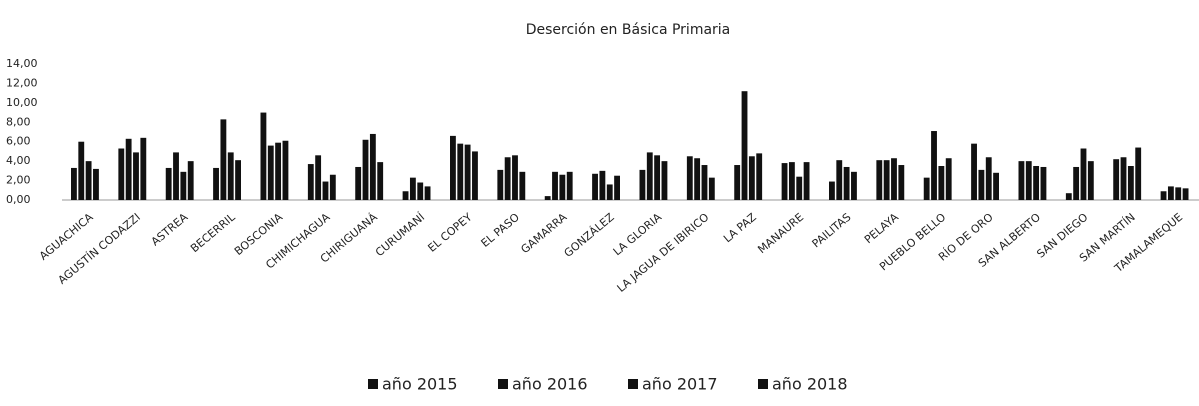 This screenshot has height=406, width=1199. Describe the element at coordinates (99, 249) in the screenshot. I see `x-tick-label: AGUSTÍN CODAZZI` at that location.